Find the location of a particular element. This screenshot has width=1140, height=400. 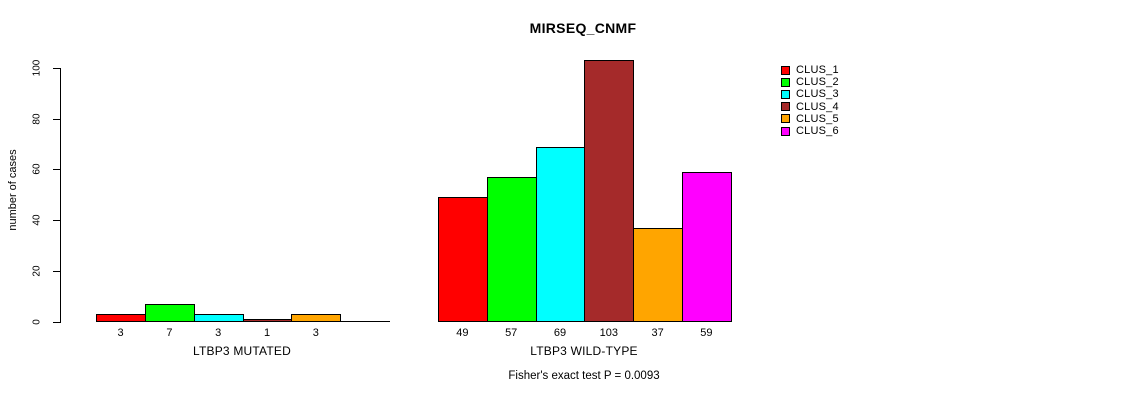

legend: CLUS_1 CLUS_2 CLUS_3 CLUS_4 CLUS_5 CLUS_6 is located at coordinates (810, 100).